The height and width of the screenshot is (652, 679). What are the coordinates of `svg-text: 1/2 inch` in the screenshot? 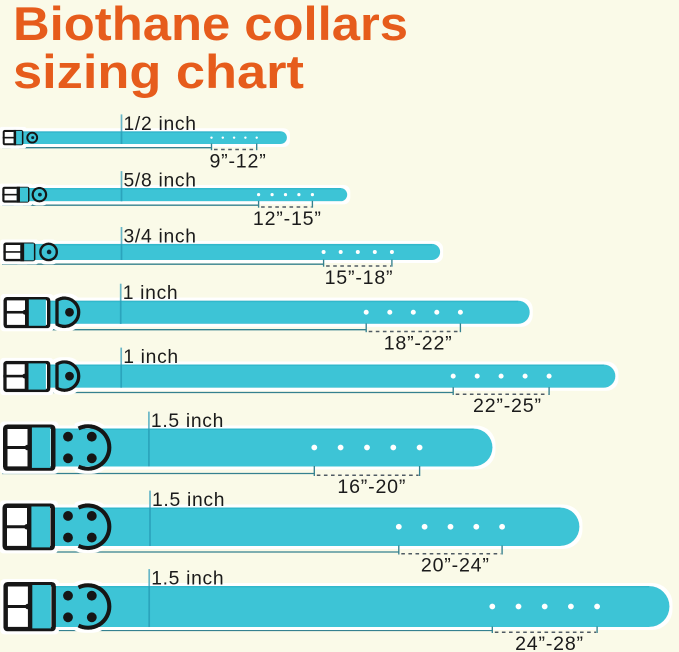 It's located at (160, 124).